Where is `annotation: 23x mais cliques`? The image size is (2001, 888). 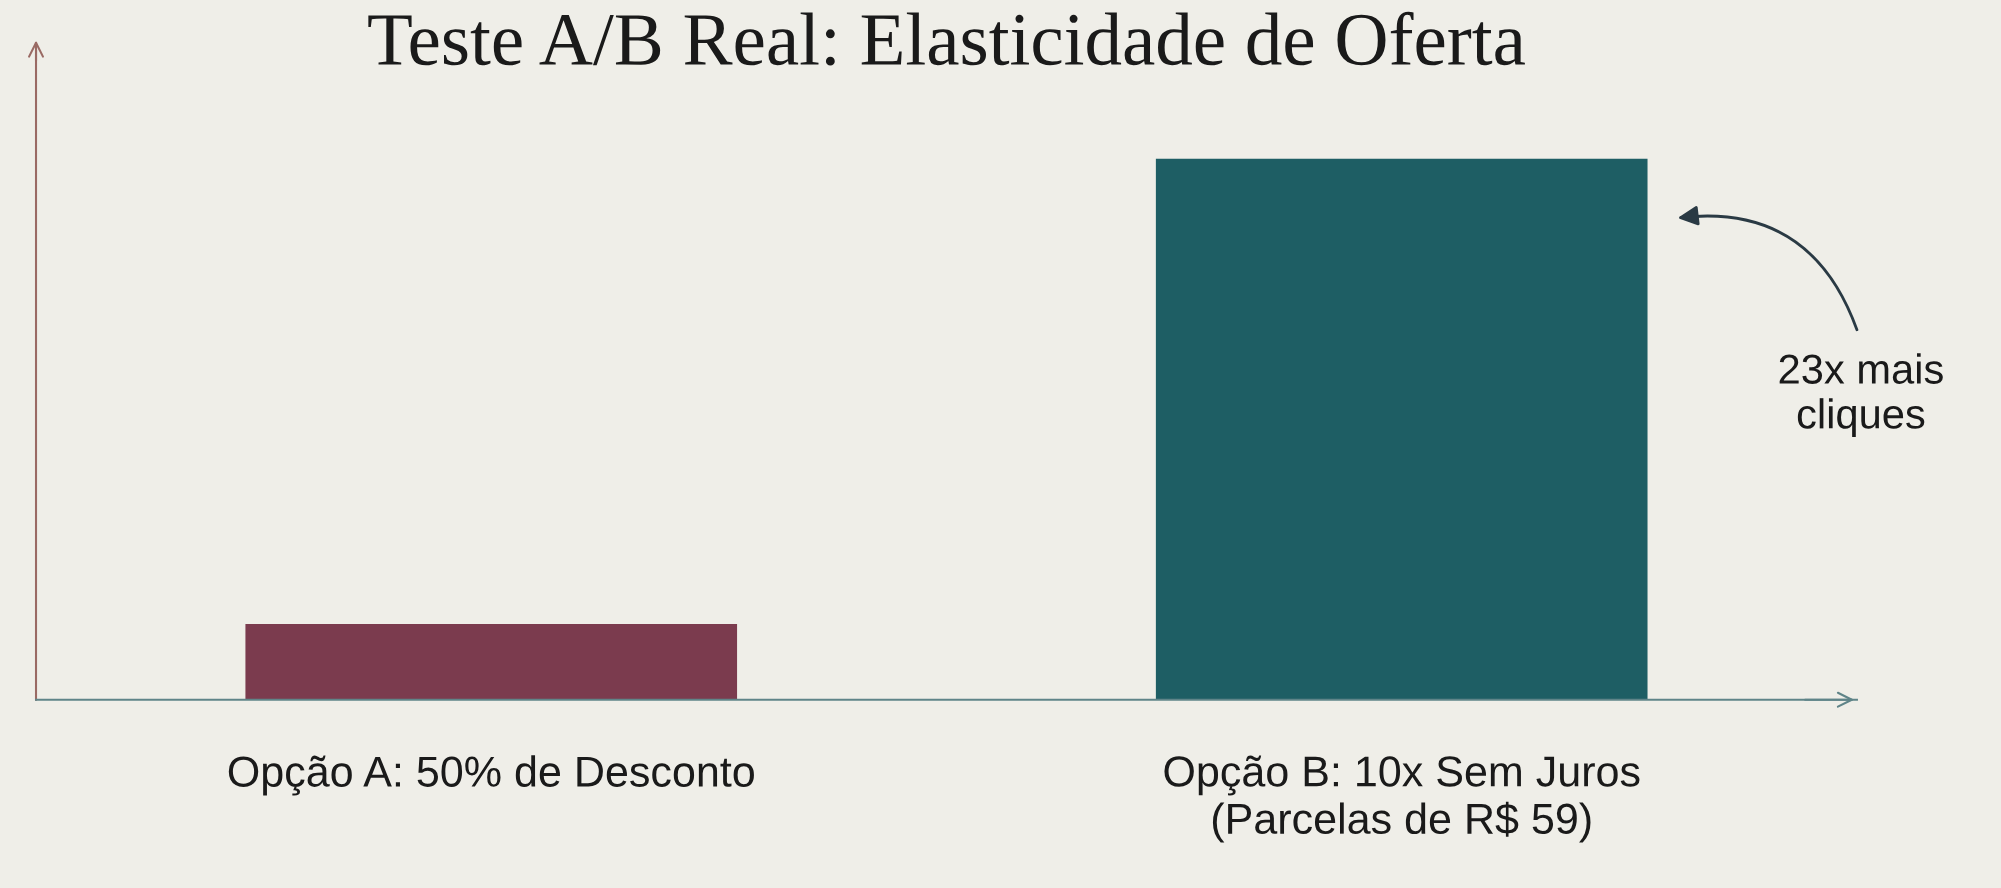 annotation: 23x mais cliques is located at coordinates (1861, 395).